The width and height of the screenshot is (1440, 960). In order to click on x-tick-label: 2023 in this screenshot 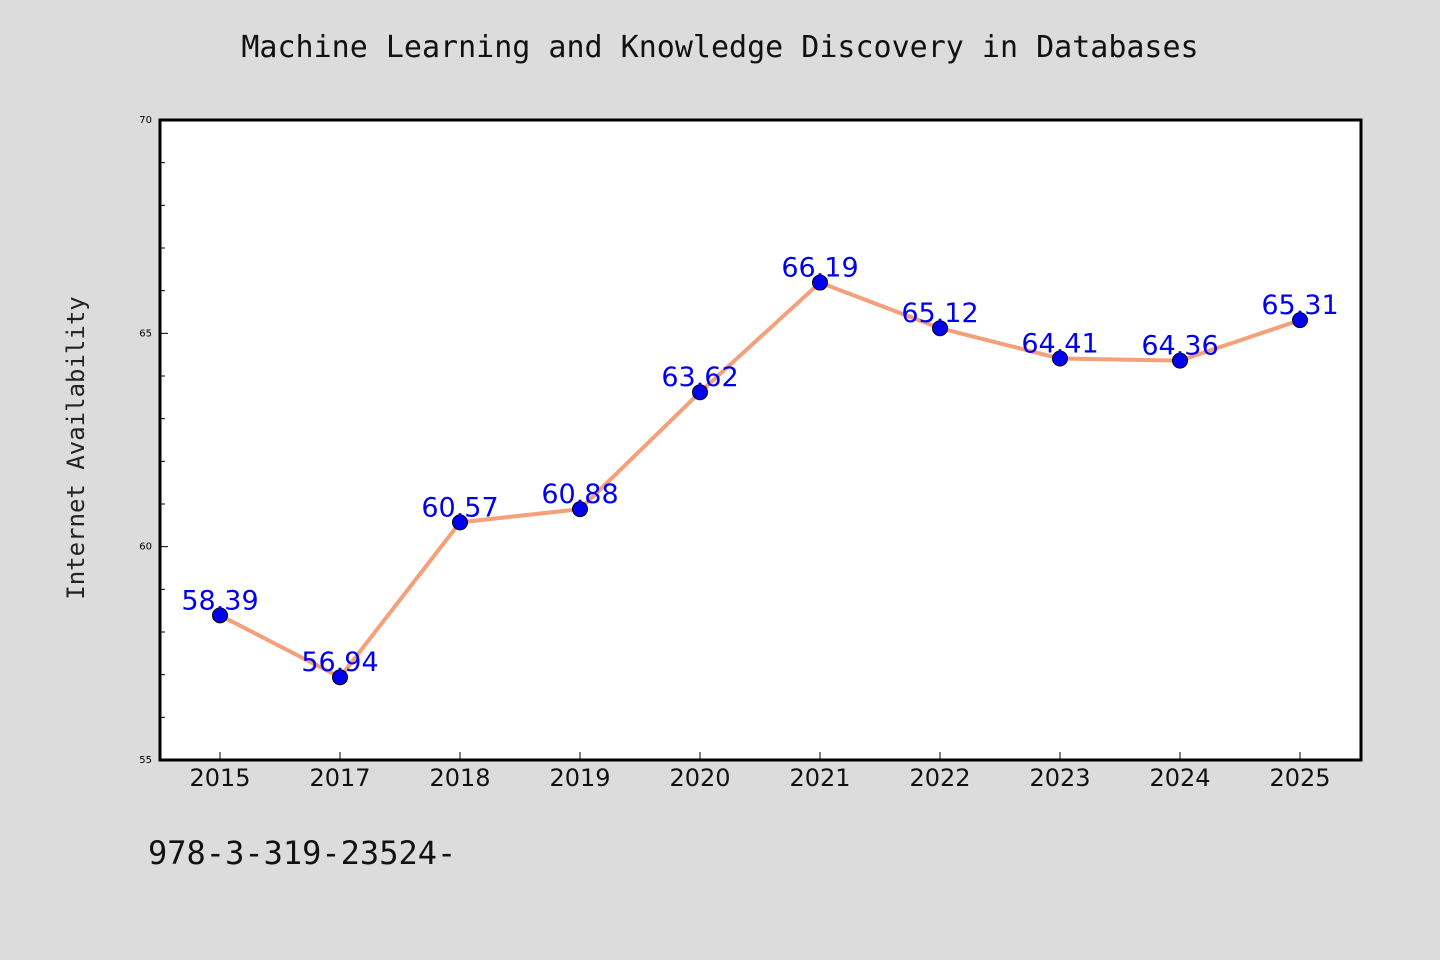, I will do `click(1059, 778)`.